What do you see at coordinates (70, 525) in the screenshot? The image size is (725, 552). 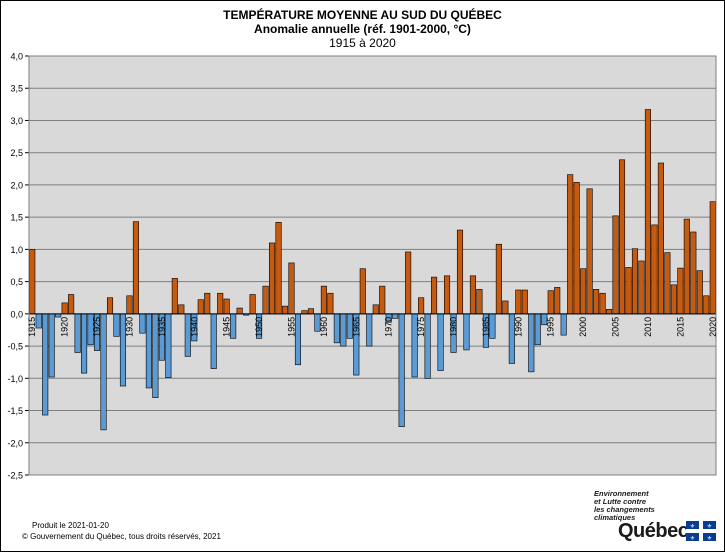 I see `produced-date: Produit le 2021-01-20` at bounding box center [70, 525].